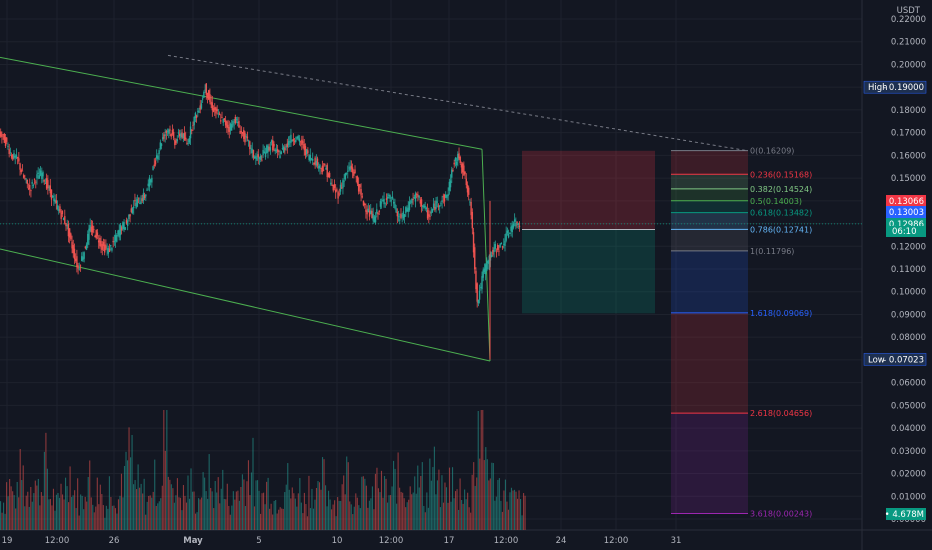 The image size is (932, 550). What do you see at coordinates (906, 202) in the screenshot?
I see `price-tag-value: 0.13066` at bounding box center [906, 202].